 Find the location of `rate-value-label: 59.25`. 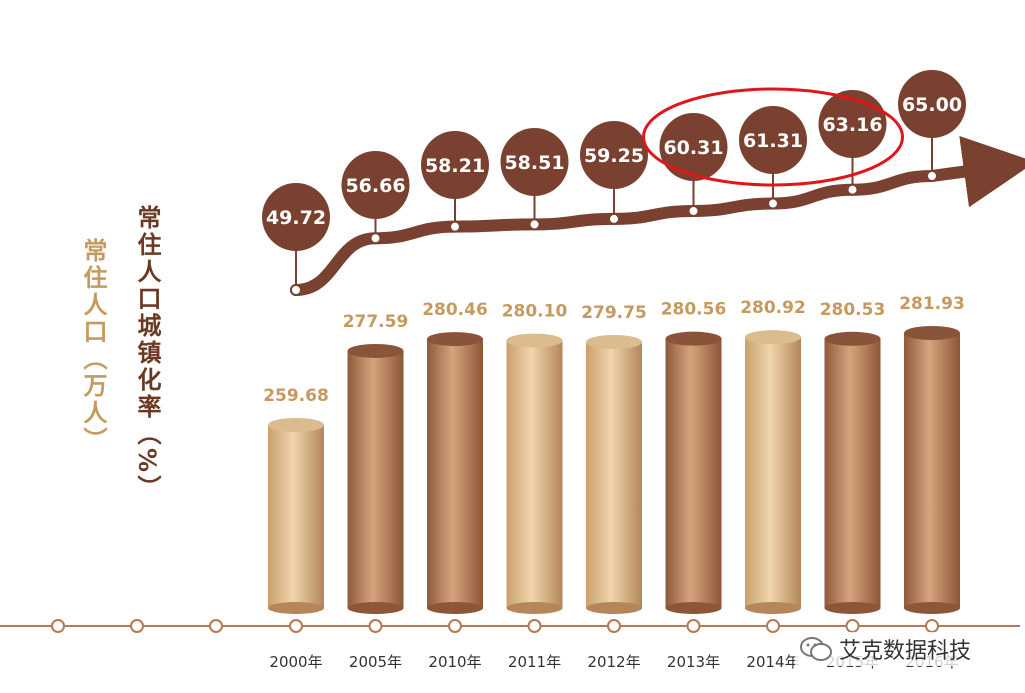

rate-value-label: 59.25 is located at coordinates (614, 156).